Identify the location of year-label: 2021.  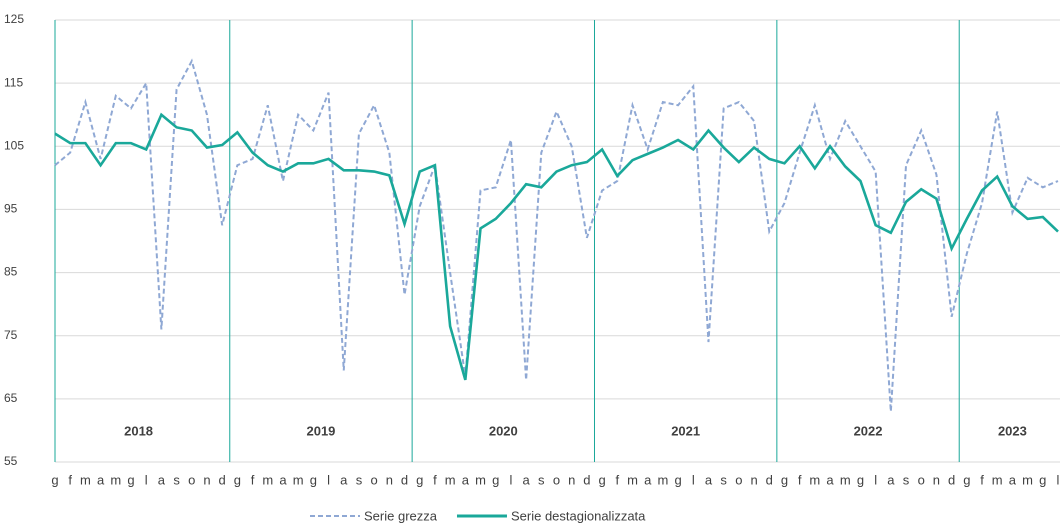
(685, 430).